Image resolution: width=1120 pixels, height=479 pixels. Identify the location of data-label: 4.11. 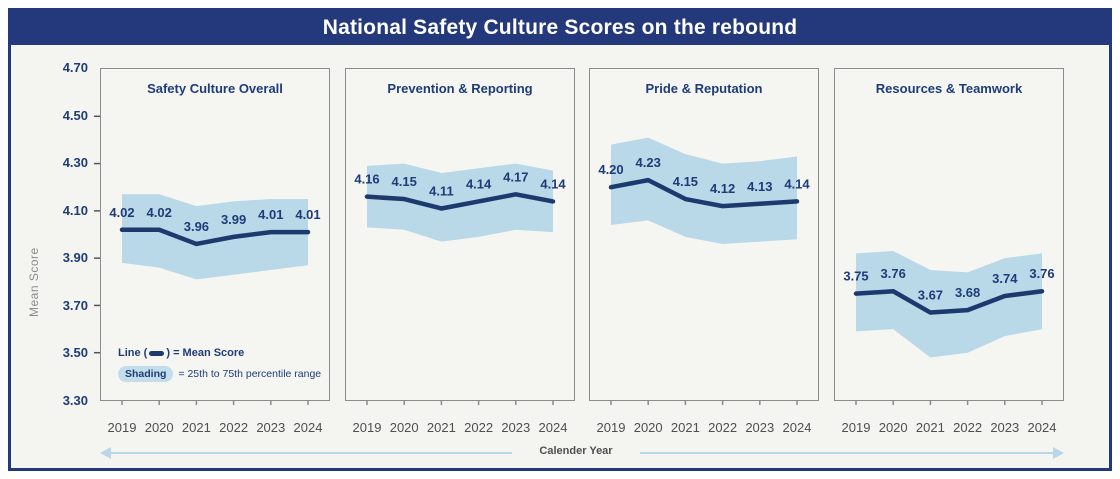
(441, 190).